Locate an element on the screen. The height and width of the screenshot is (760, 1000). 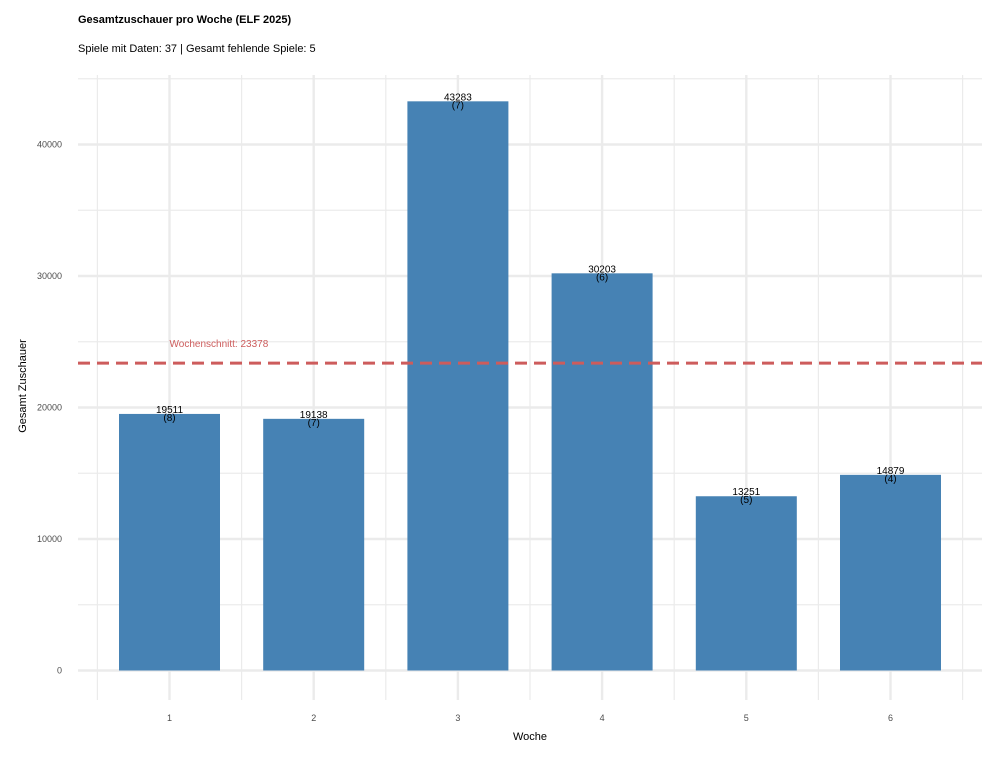
y-tick-label: 30000 is located at coordinates (49, 276).